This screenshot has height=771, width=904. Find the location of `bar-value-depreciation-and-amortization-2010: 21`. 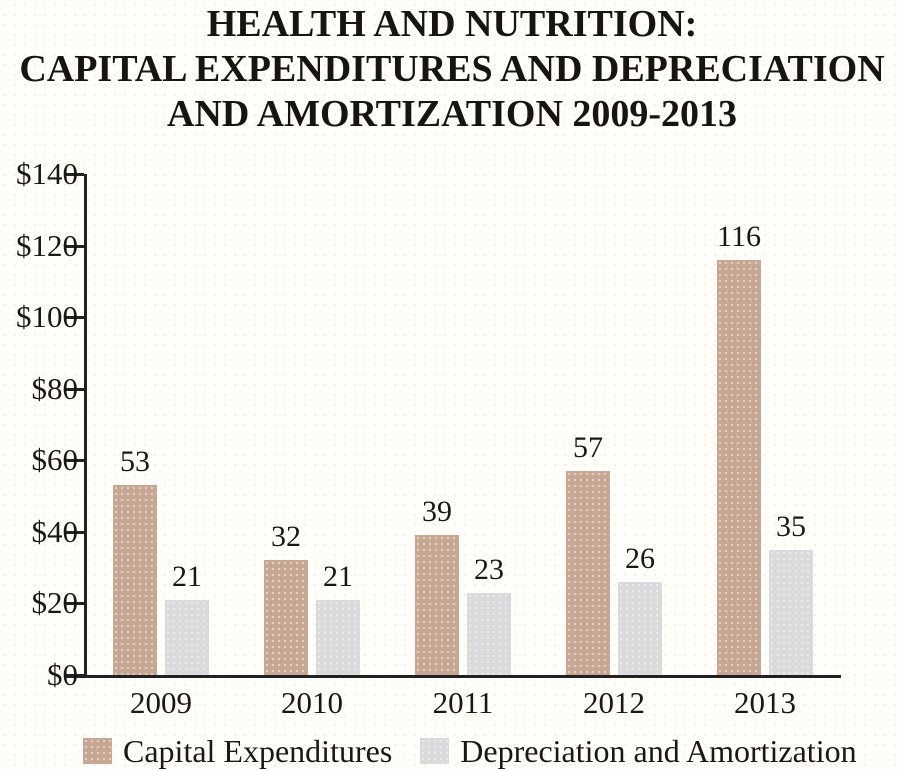

bar-value-depreciation-and-amortization-2010: 21 is located at coordinates (338, 576).